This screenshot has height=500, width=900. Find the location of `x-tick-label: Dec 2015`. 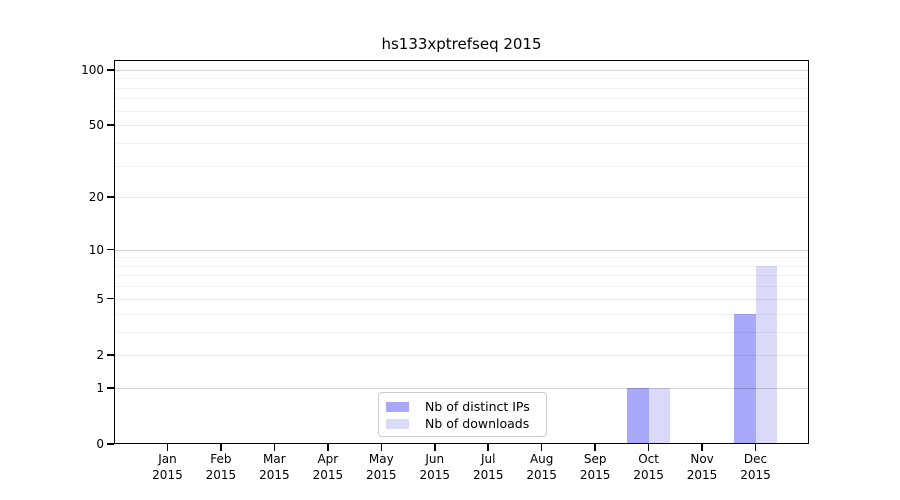

x-tick-label: Dec 2015 is located at coordinates (756, 467).